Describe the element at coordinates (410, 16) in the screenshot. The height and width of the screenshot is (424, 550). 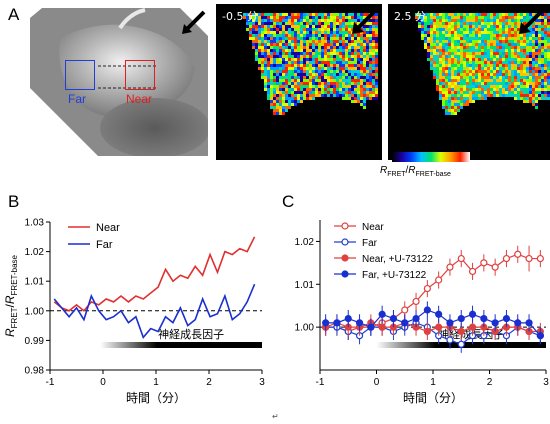
I see `time-label-after: 2.5 分` at that location.